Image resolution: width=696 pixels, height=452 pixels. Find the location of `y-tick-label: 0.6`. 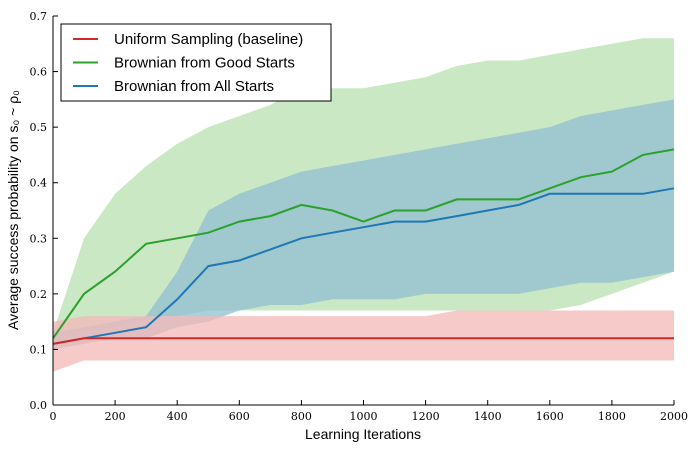

y-tick-label: 0.6 is located at coordinates (39, 72).